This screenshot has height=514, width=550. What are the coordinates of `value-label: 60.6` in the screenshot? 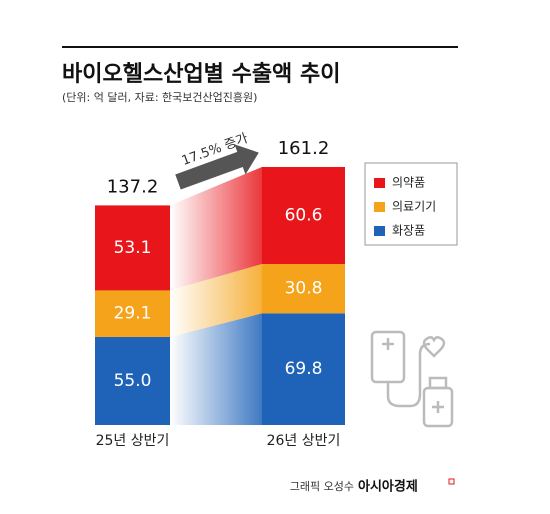 It's located at (304, 215).